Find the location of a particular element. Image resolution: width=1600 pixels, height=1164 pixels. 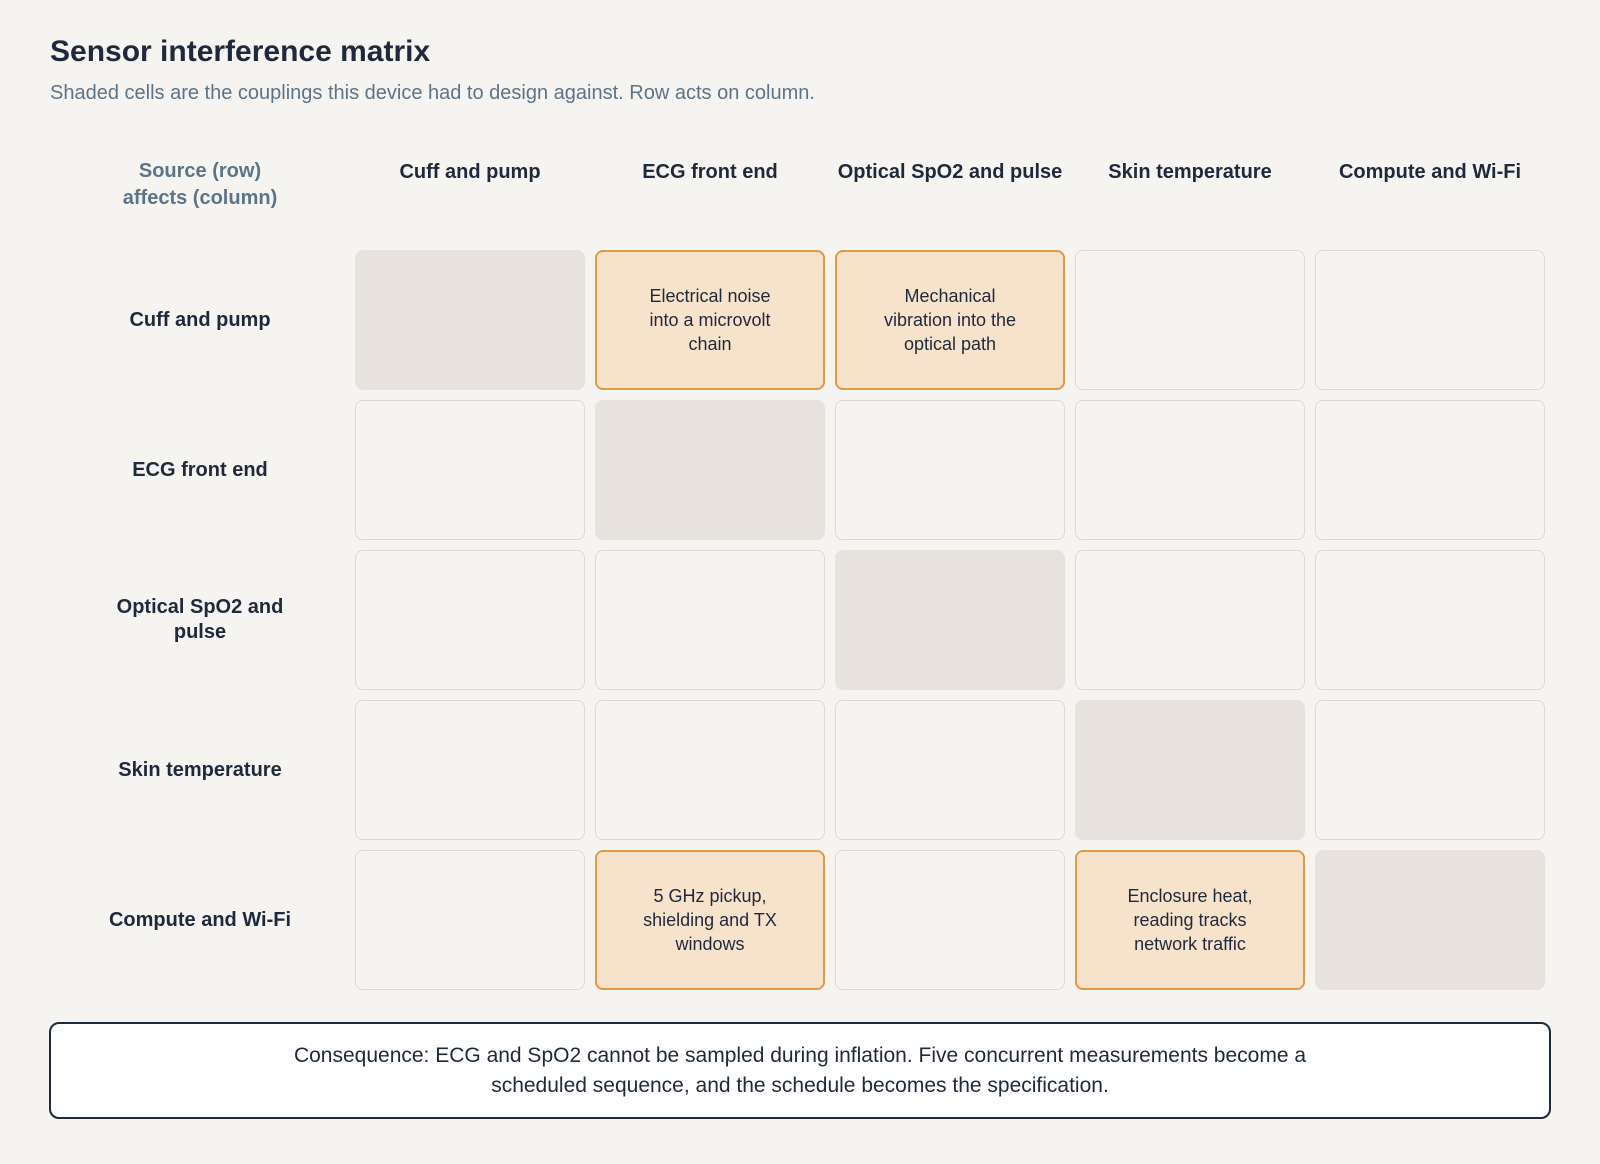

matrix-corner-label: Source (row) affects (column) is located at coordinates (200, 184).